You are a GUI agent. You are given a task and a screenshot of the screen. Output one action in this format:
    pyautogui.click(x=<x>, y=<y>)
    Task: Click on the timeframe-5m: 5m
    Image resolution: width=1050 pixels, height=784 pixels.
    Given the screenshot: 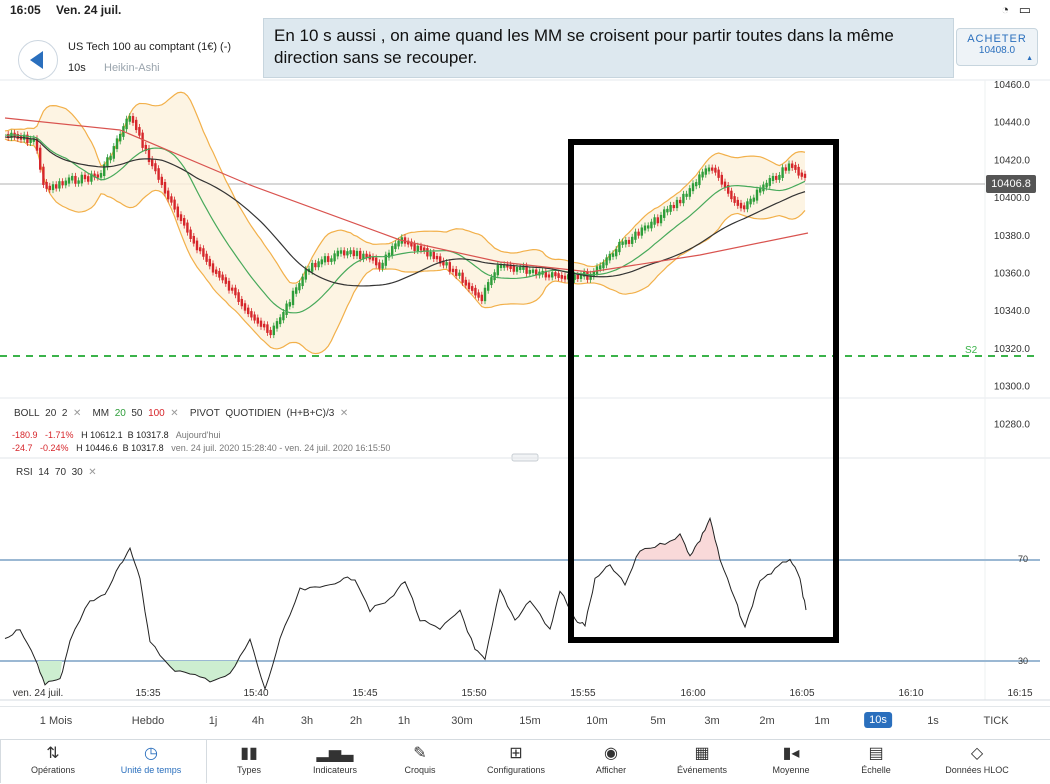 What is the action you would take?
    pyautogui.click(x=658, y=721)
    